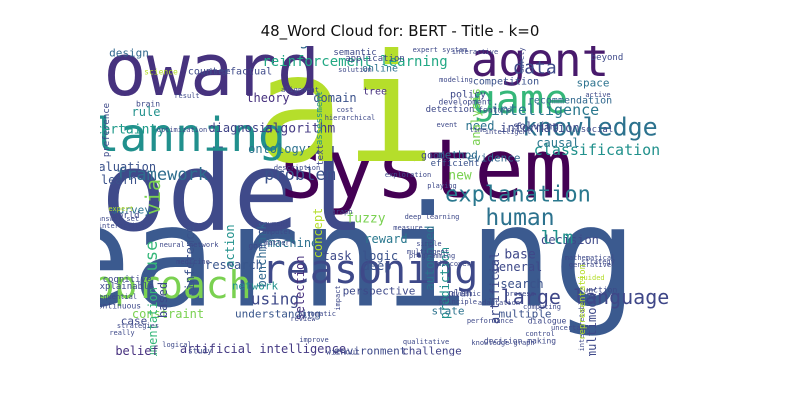  Describe the element at coordinates (234, 265) in the screenshot. I see `word-research: research` at that location.